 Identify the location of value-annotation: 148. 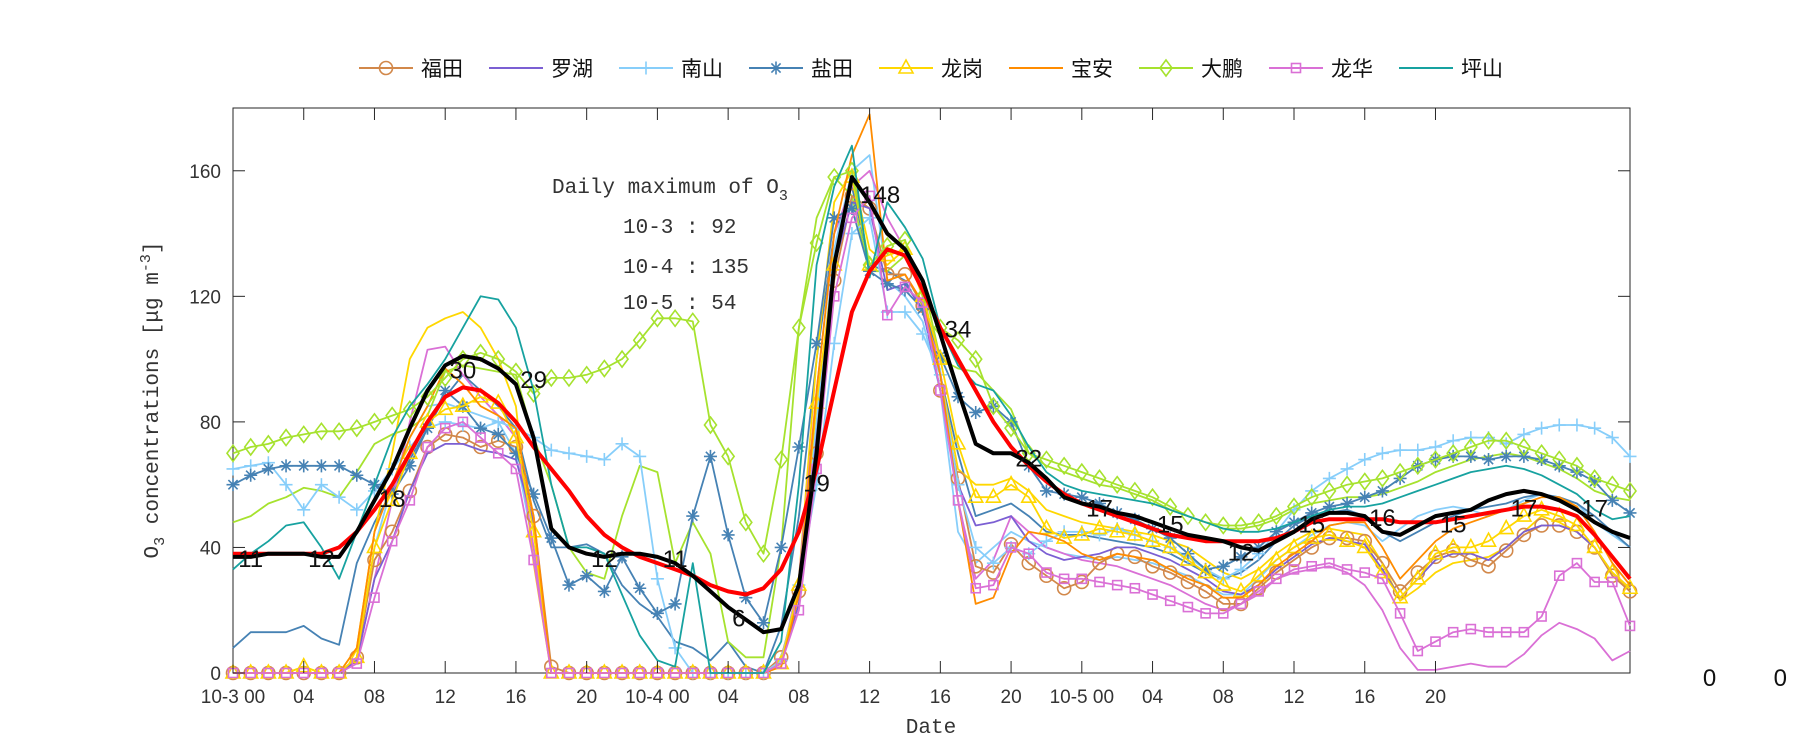
(880, 195).